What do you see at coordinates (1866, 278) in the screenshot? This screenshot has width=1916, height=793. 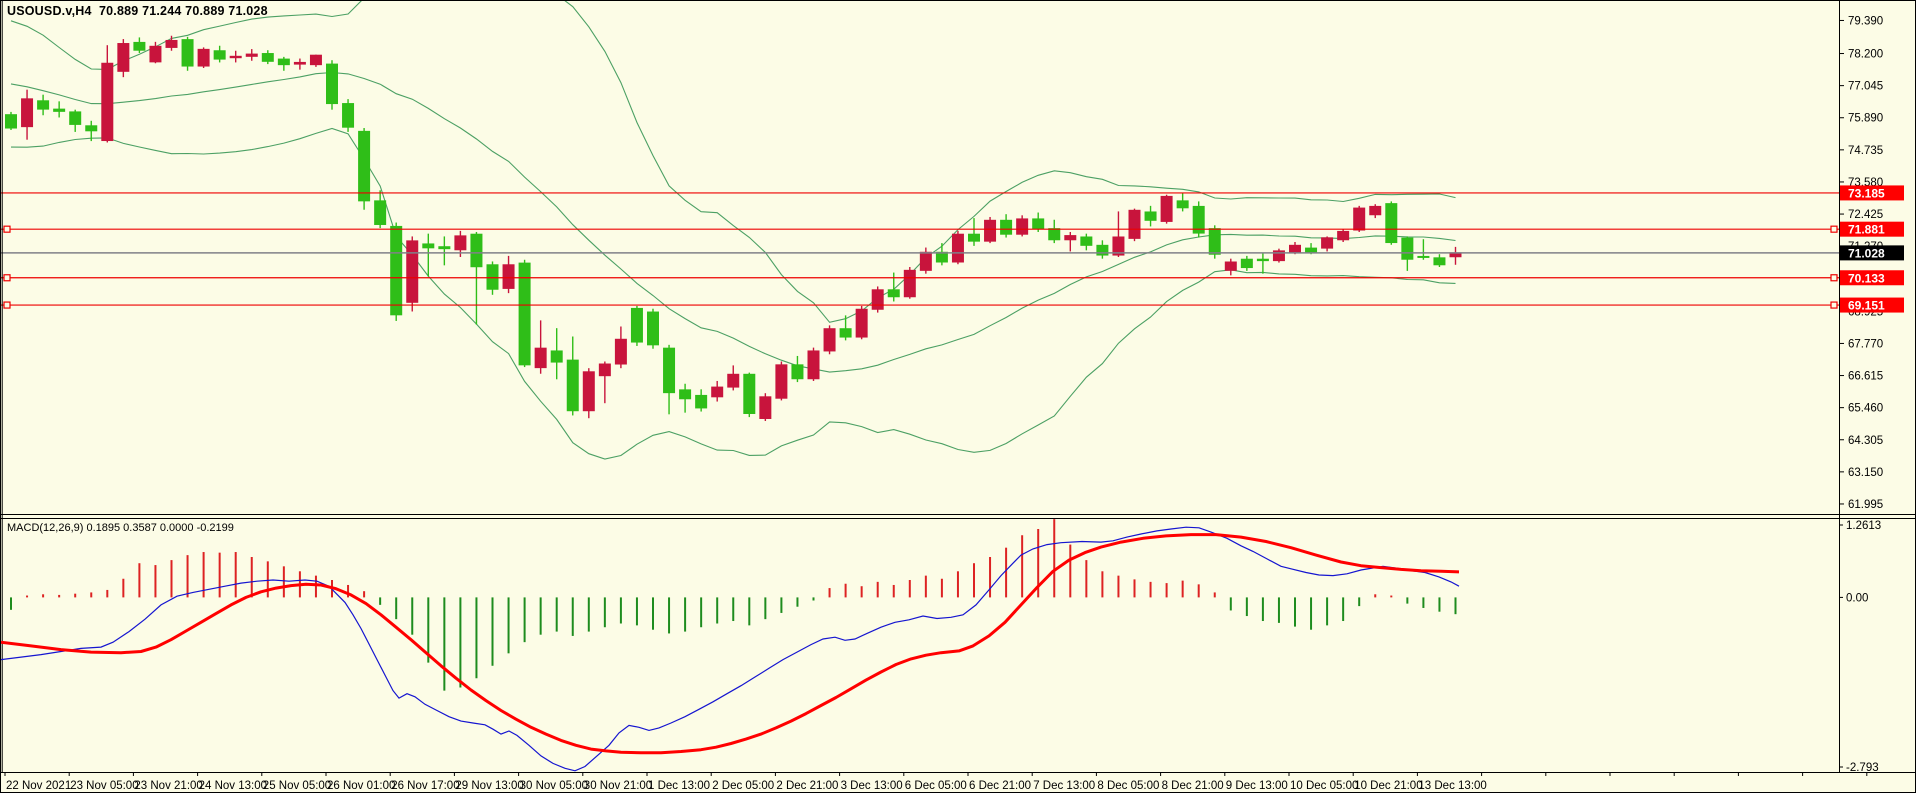 I see `price-badge-text: 70.133` at bounding box center [1866, 278].